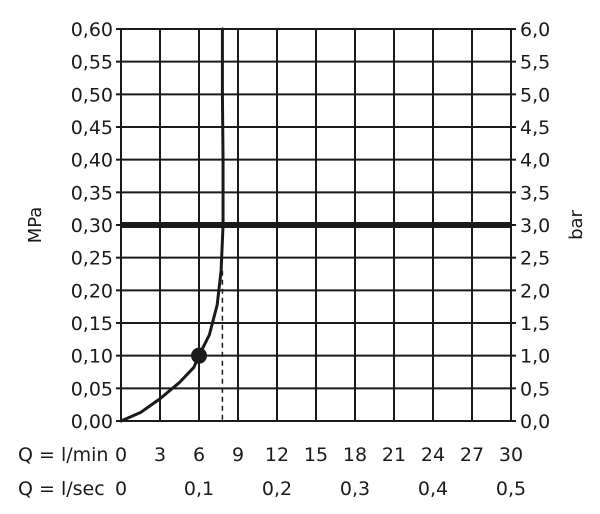 Image resolution: width=600 pixels, height=514 pixels. Describe the element at coordinates (199, 489) in the screenshot. I see `x-lsec-tick-label: 0,1` at that location.